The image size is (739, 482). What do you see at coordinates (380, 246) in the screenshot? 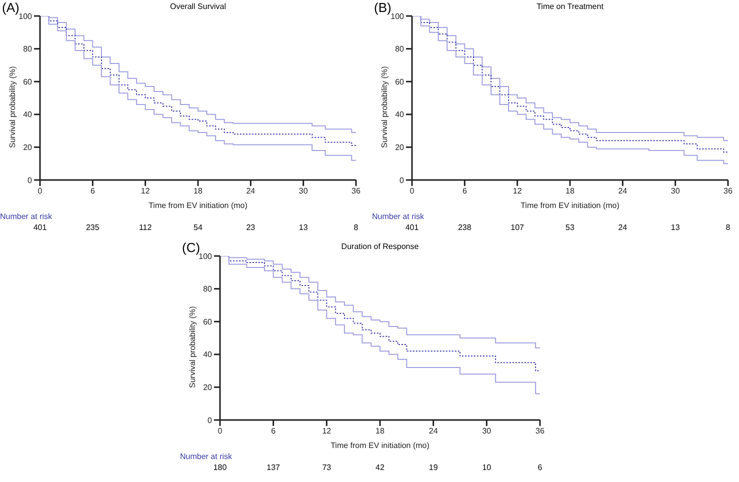
I see `chart-title: Duration of Response` at bounding box center [380, 246].